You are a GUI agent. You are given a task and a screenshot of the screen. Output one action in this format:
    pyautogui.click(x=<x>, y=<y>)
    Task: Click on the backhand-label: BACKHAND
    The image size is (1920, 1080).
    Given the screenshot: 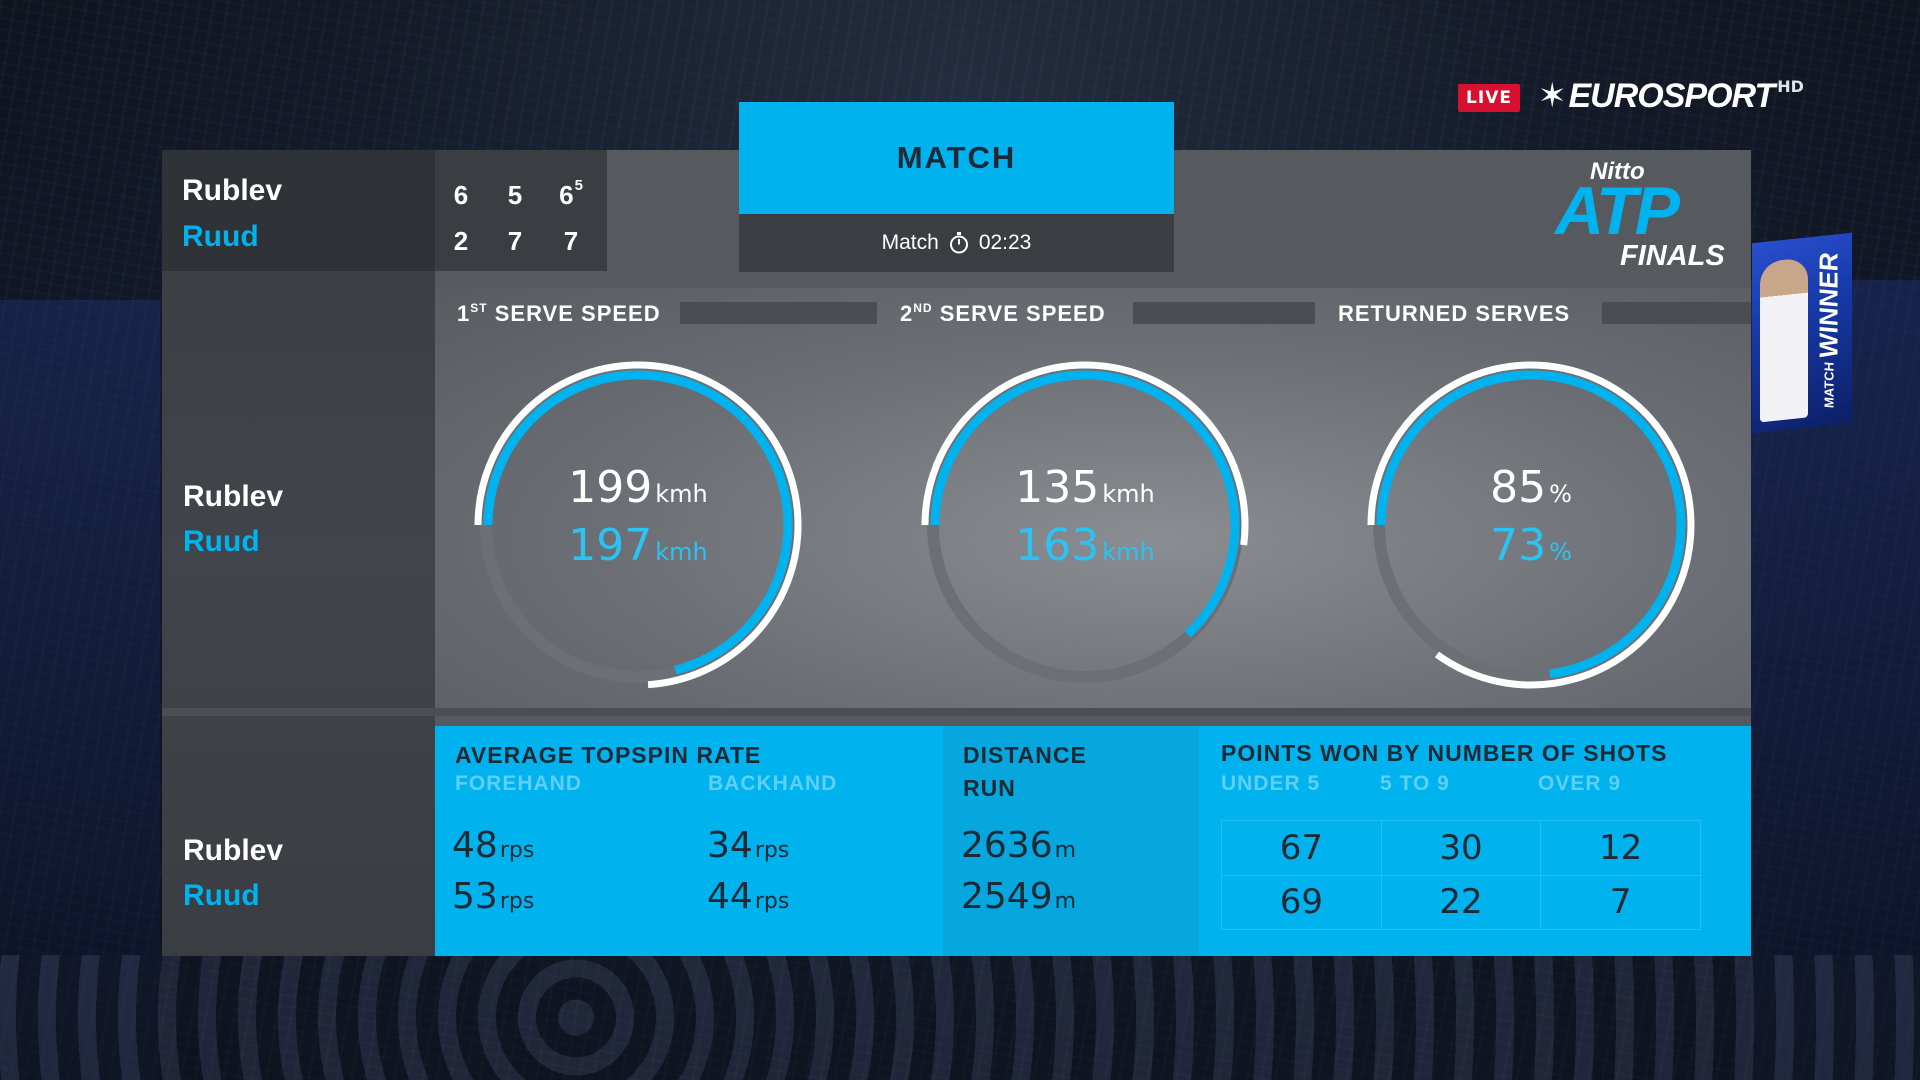 What is the action you would take?
    pyautogui.click(x=773, y=783)
    